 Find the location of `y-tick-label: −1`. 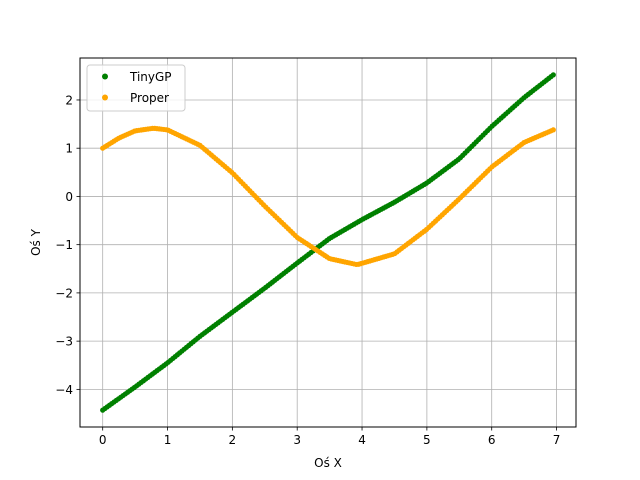

y-tick-label: −1 is located at coordinates (64, 245).